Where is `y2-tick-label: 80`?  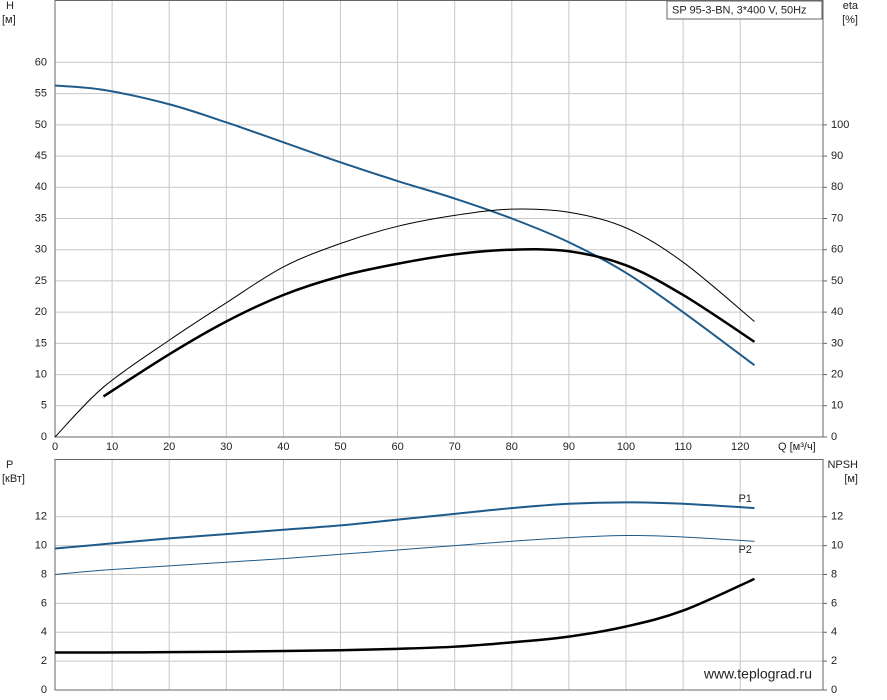 y2-tick-label: 80 is located at coordinates (837, 187).